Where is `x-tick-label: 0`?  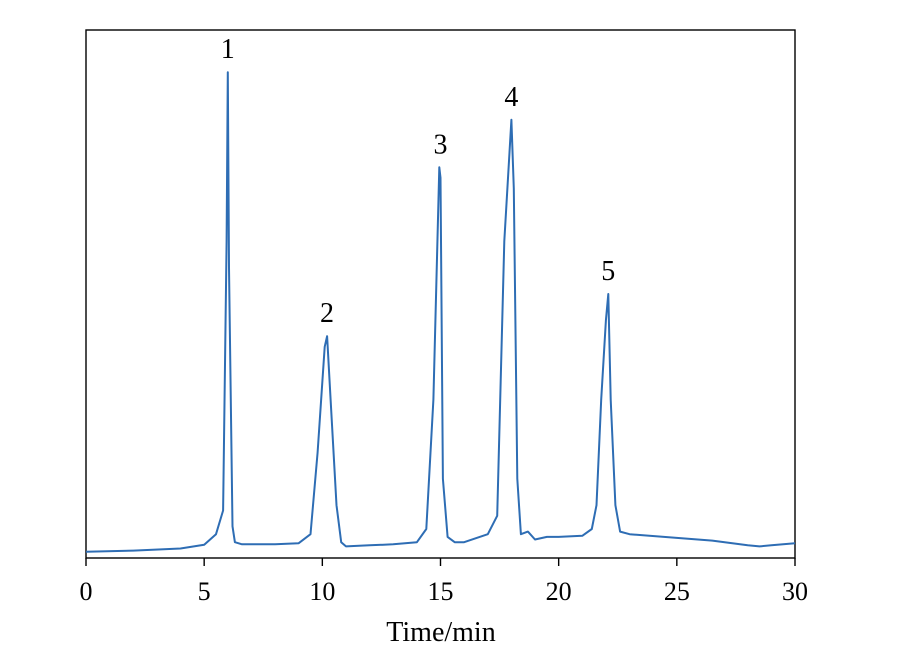 x-tick-label: 0 is located at coordinates (86, 591).